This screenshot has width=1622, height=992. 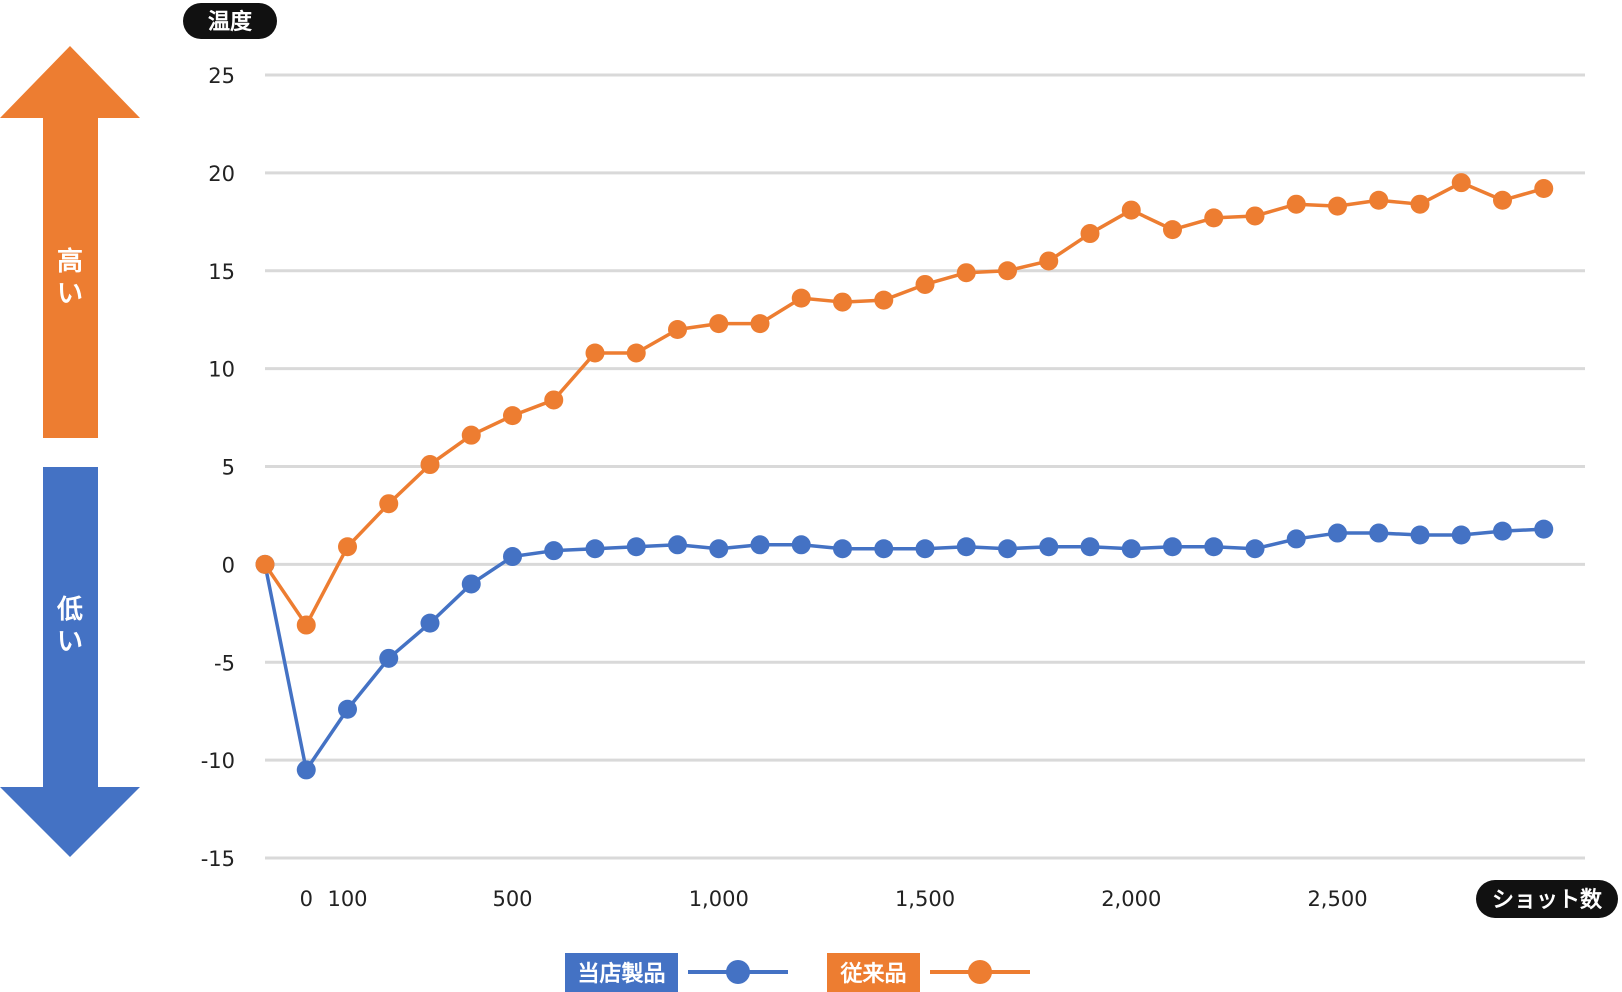 I want to click on low-arrow: 低 い, so click(x=70, y=662).